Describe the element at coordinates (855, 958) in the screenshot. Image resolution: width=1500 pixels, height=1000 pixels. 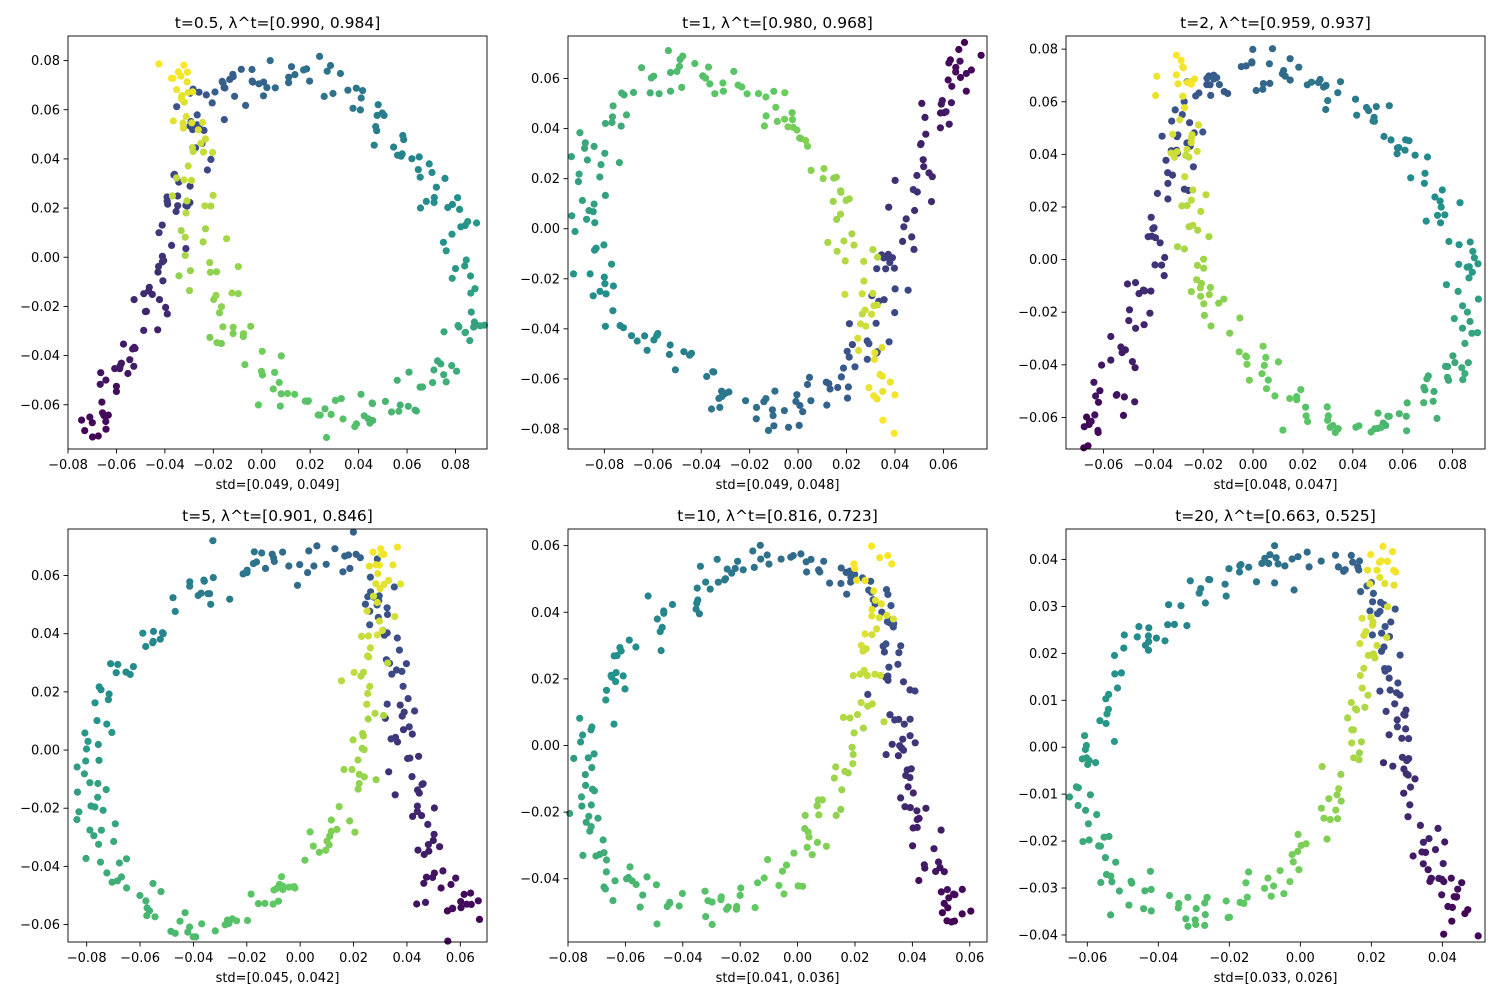
I see `x-tick-label: 0.02` at that location.